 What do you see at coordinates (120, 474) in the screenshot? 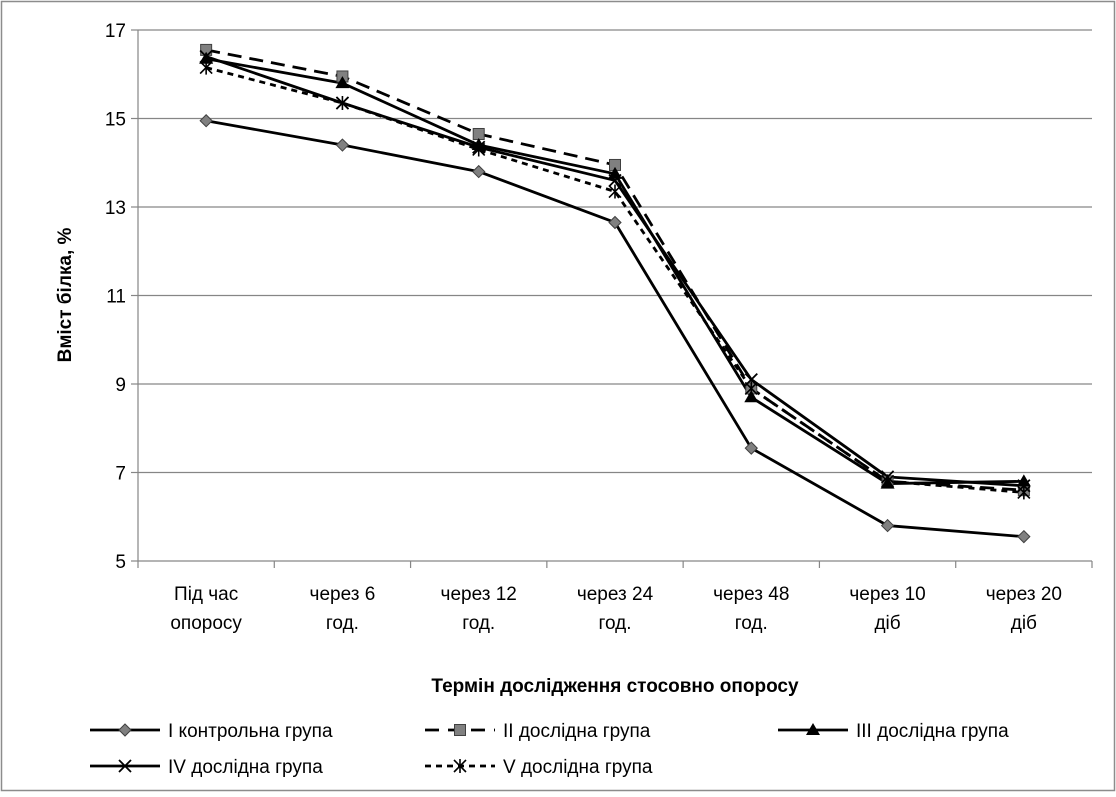
I see `y-tick-label: 7` at bounding box center [120, 474].